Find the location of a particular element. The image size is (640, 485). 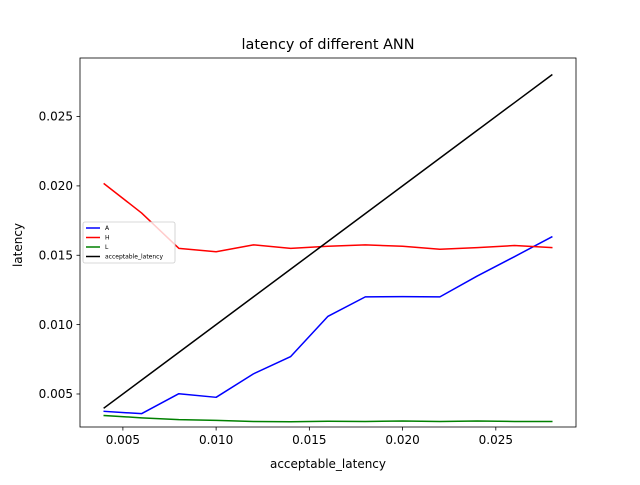

y-tick-label: 0.020 is located at coordinates (56, 186).